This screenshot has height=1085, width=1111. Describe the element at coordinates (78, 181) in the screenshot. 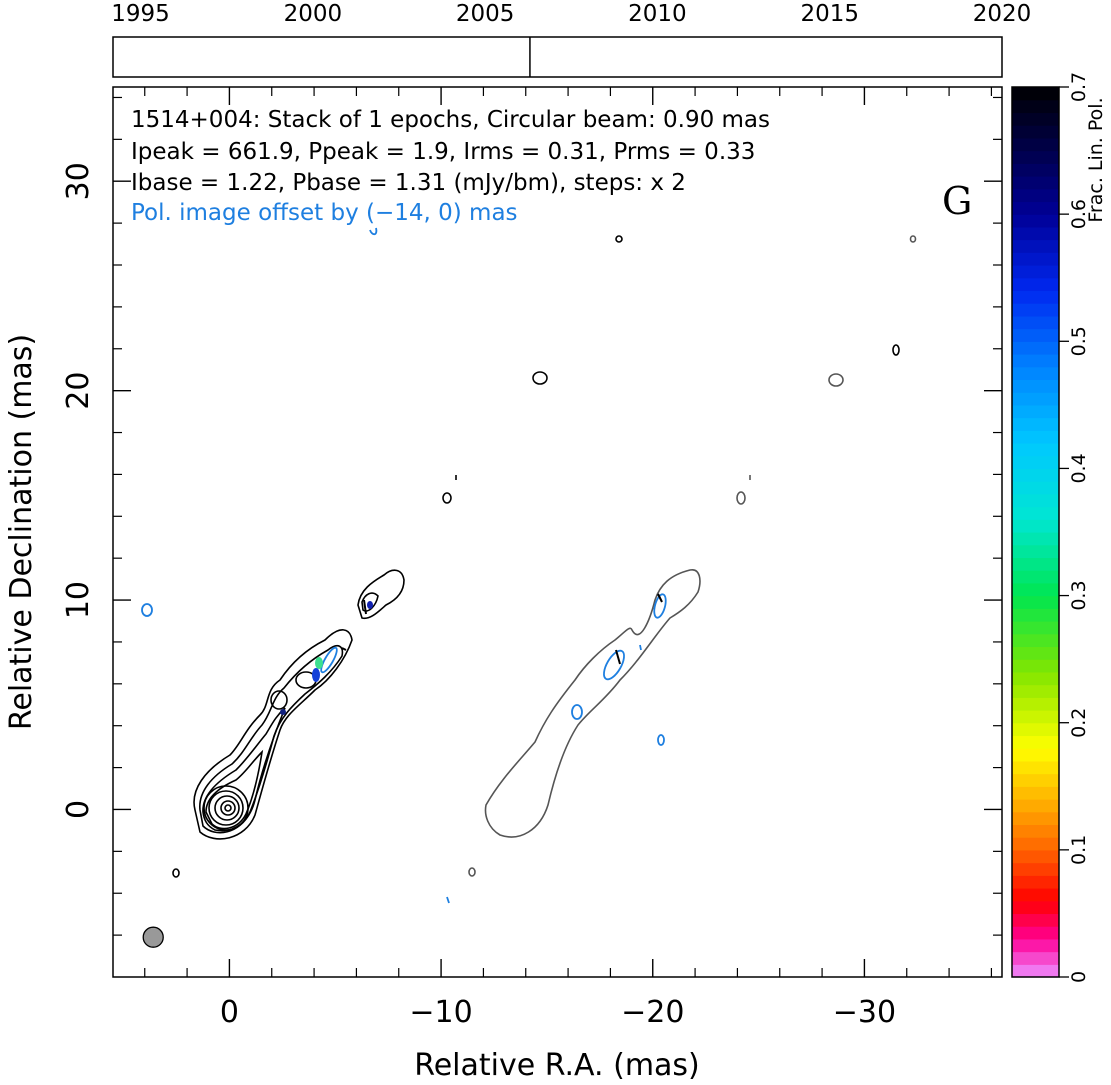

I see `y-tick-label: 30` at that location.